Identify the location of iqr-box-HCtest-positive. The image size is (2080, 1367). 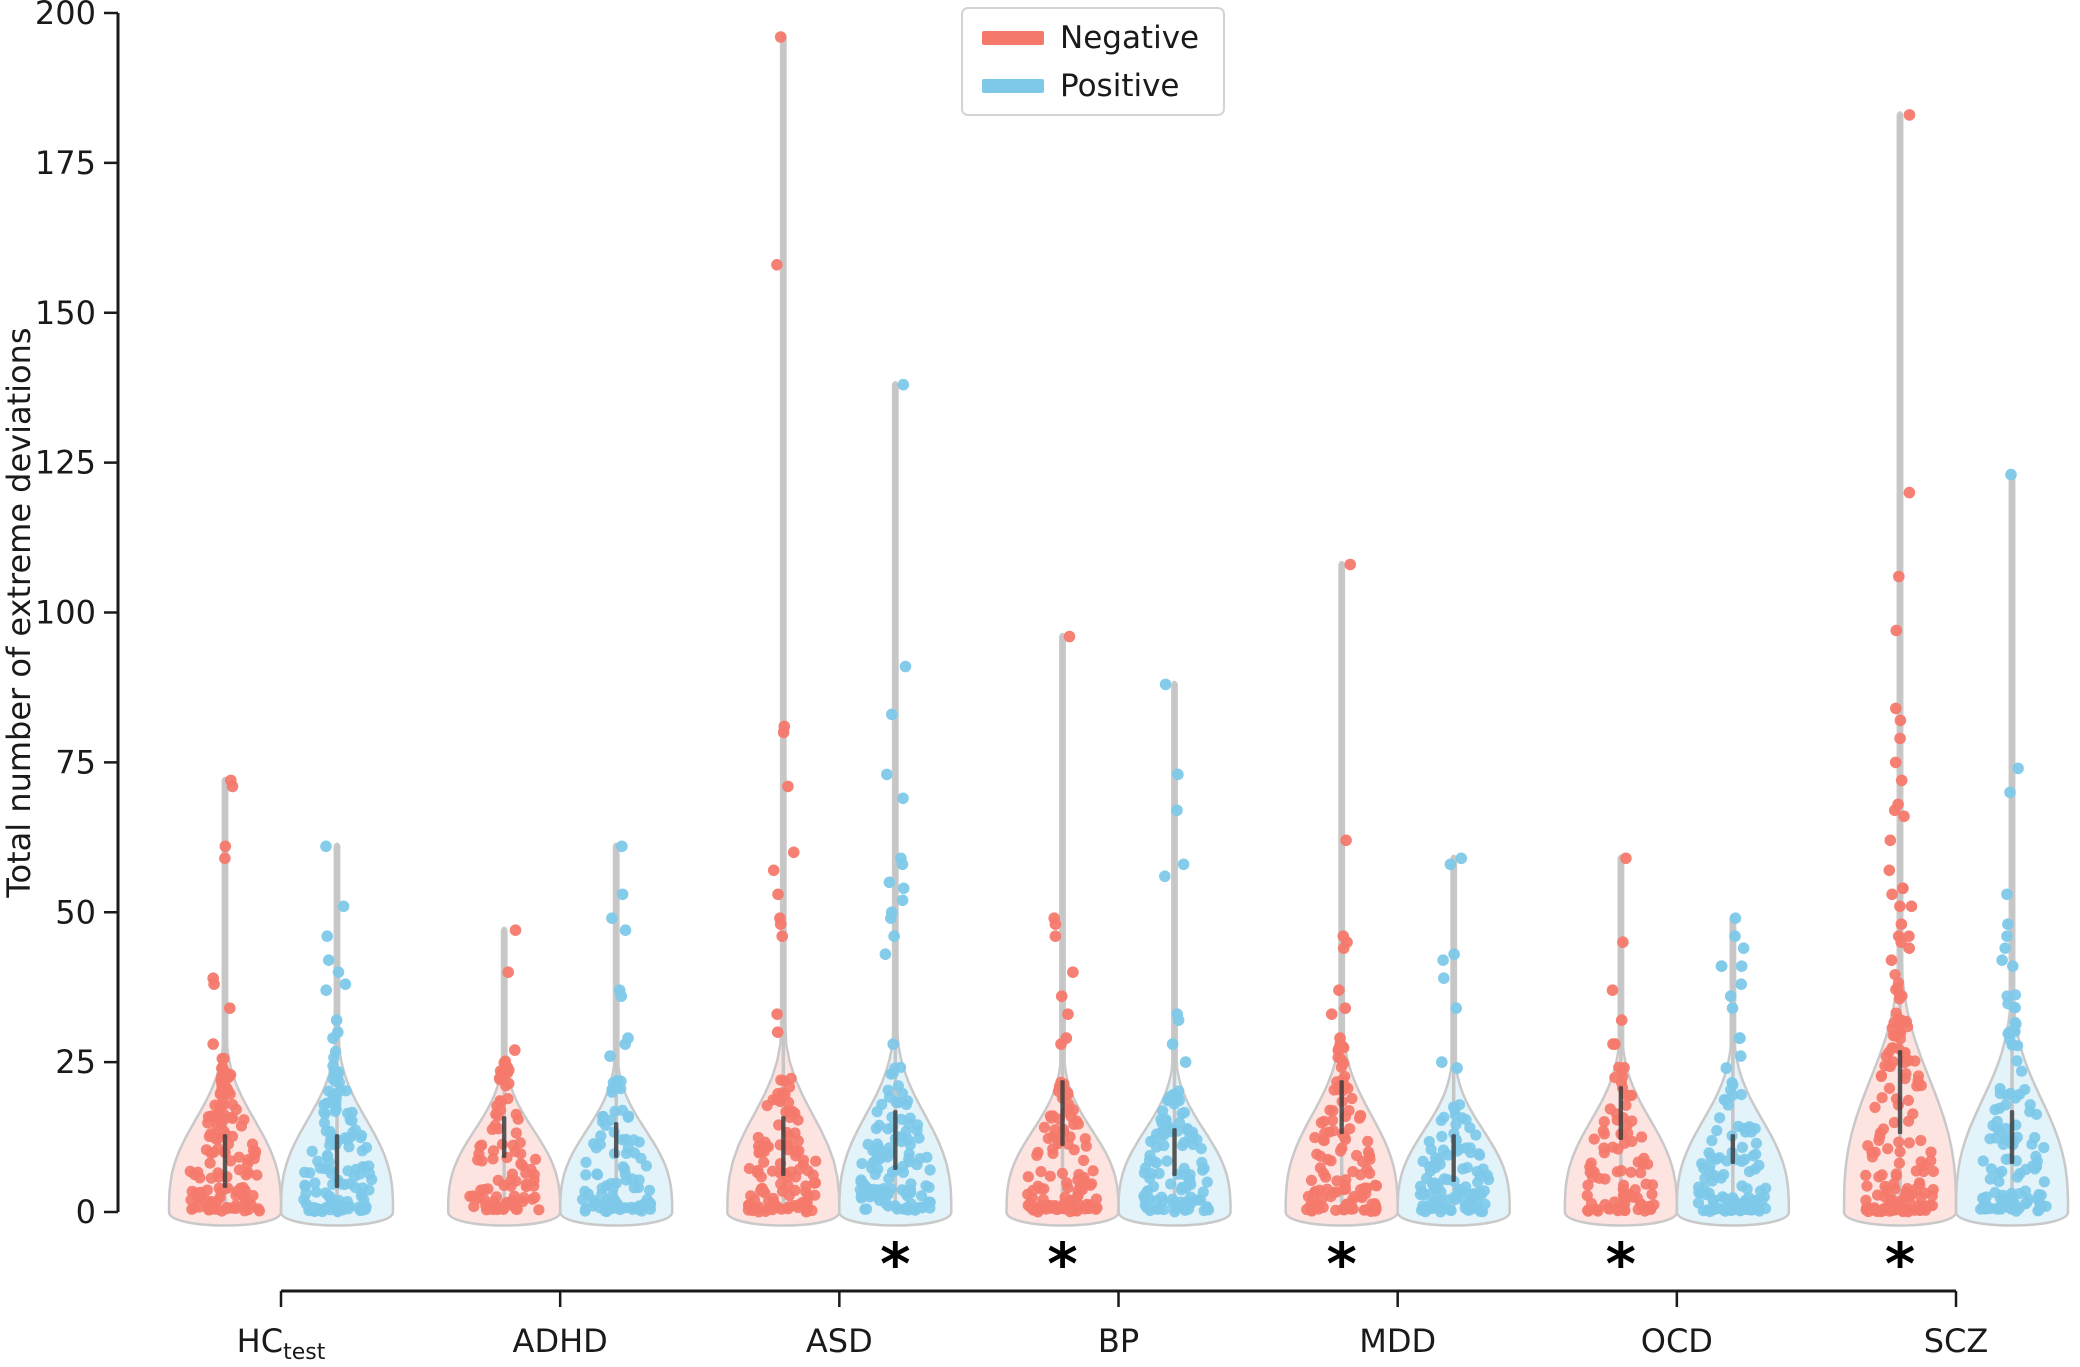
(337, 1161).